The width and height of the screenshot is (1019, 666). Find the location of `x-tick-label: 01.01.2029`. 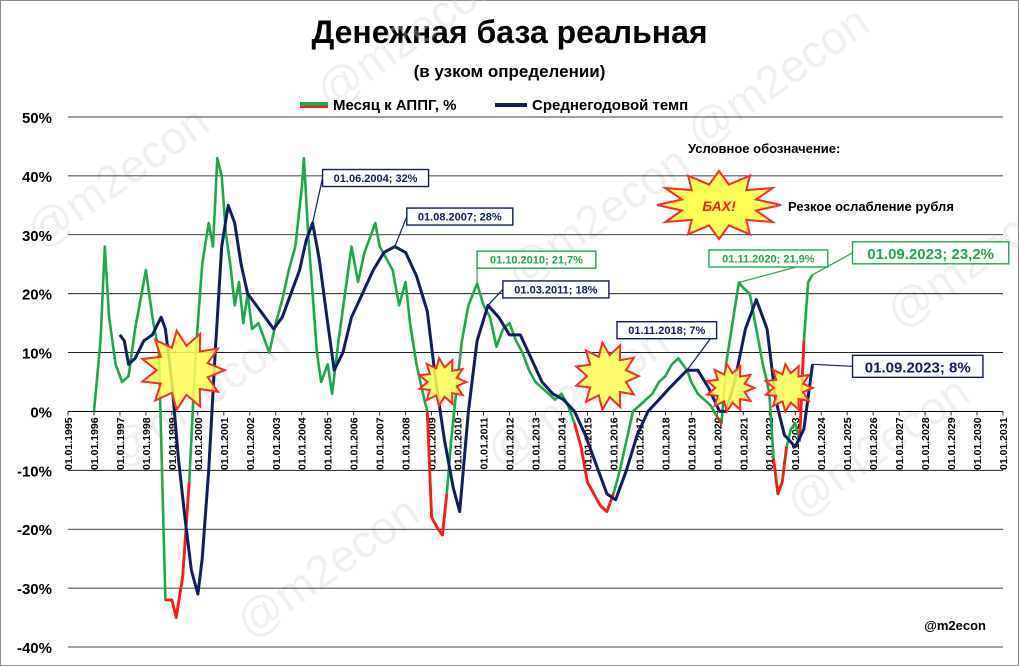

x-tick-label: 01.01.2029 is located at coordinates (952, 443).